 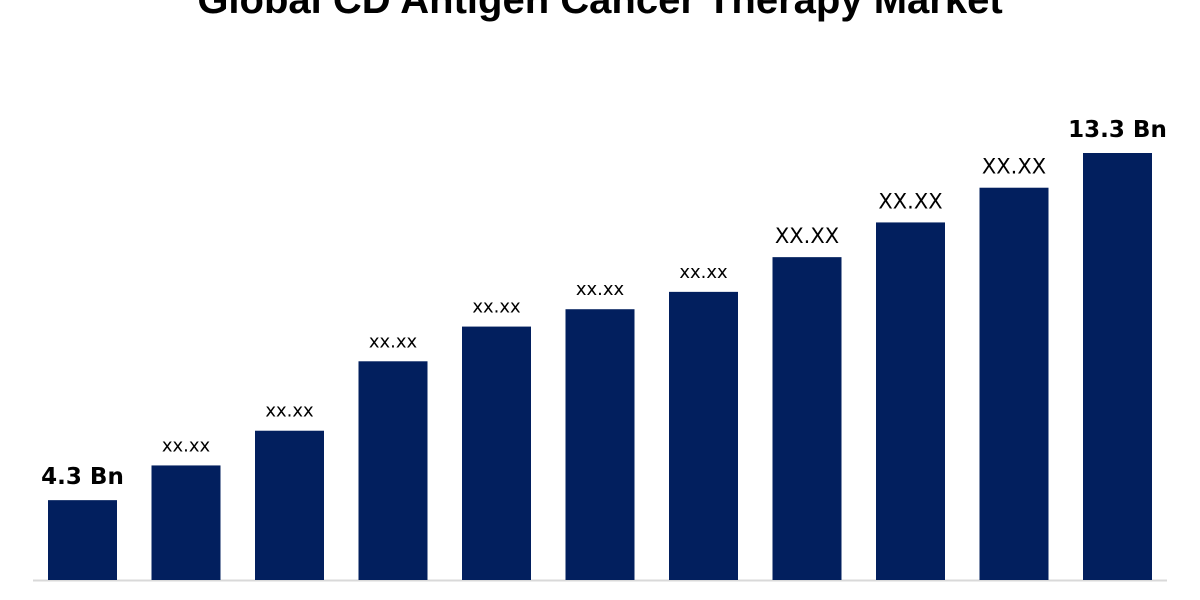 What do you see at coordinates (1117, 130) in the screenshot?
I see `bar-data-label: 13.3 Bn` at bounding box center [1117, 130].